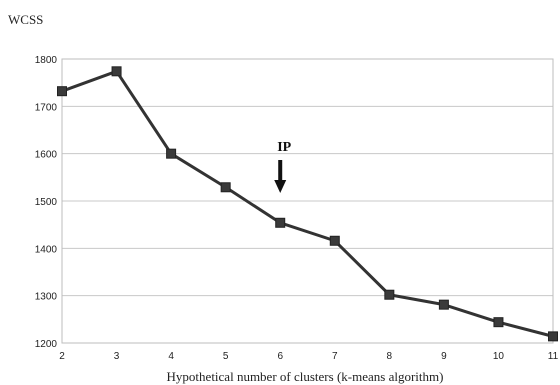  I want to click on x-tick-label: 3, so click(117, 356).